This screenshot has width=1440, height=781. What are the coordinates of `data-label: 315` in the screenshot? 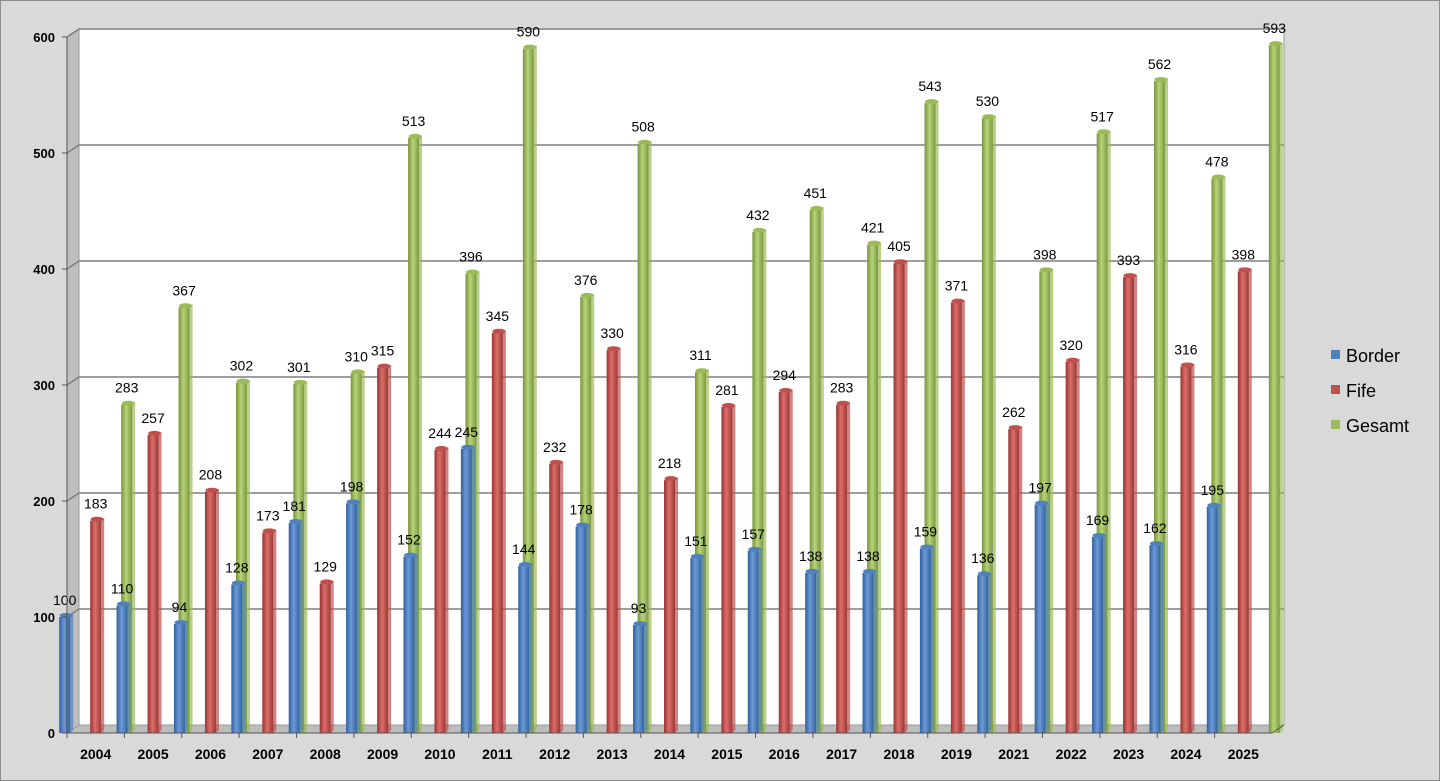 It's located at (383, 351).